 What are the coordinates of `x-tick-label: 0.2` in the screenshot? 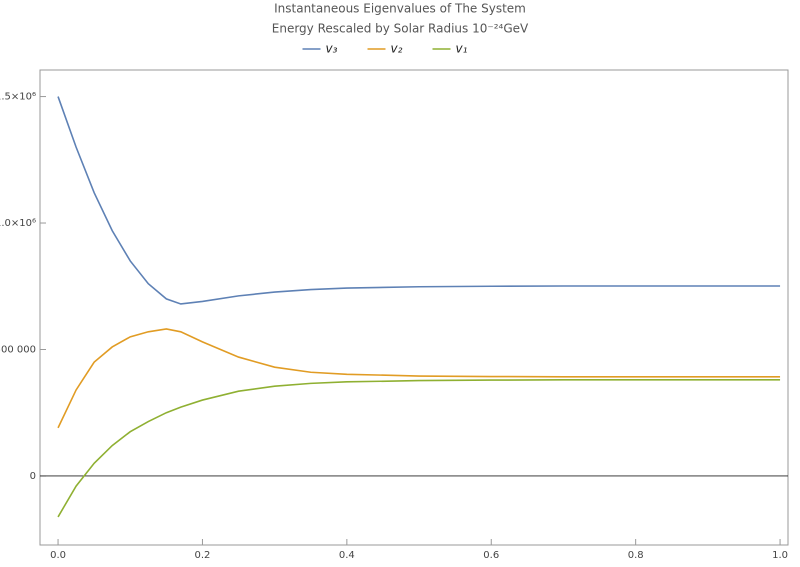 It's located at (202, 555).